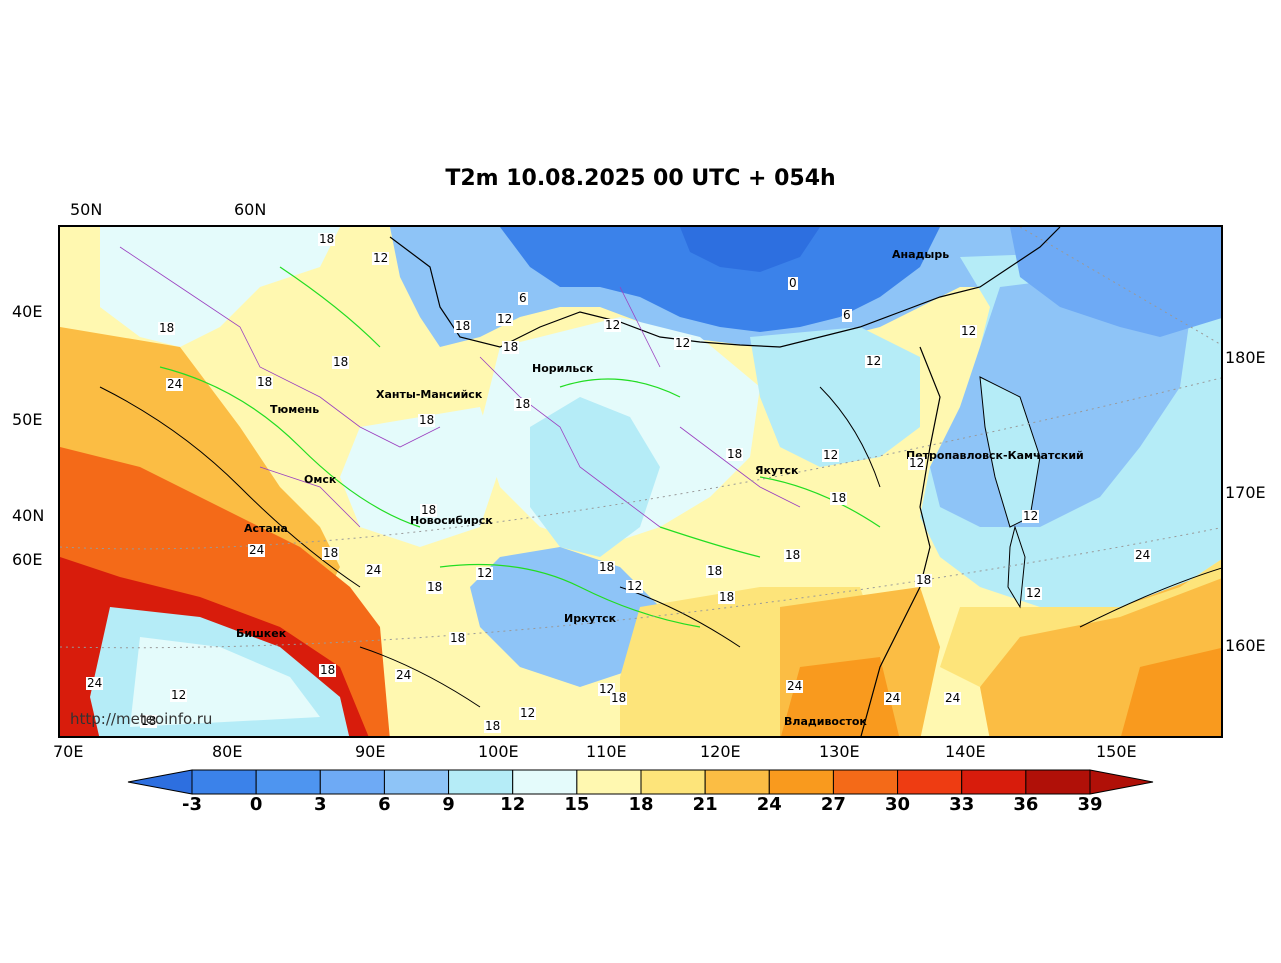 This screenshot has width=1281, height=963. Describe the element at coordinates (498, 751) in the screenshot. I see `lon-label-100e: 100E` at that location.